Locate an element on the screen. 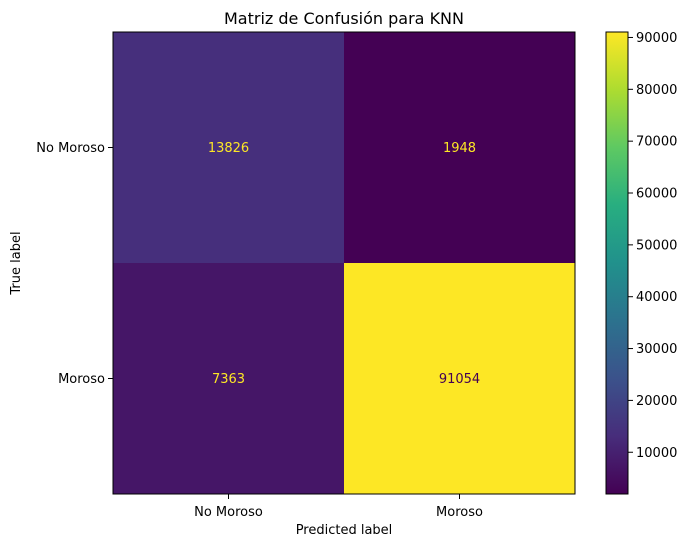 The height and width of the screenshot is (548, 692). cell-value-label: 13826 is located at coordinates (228, 148).